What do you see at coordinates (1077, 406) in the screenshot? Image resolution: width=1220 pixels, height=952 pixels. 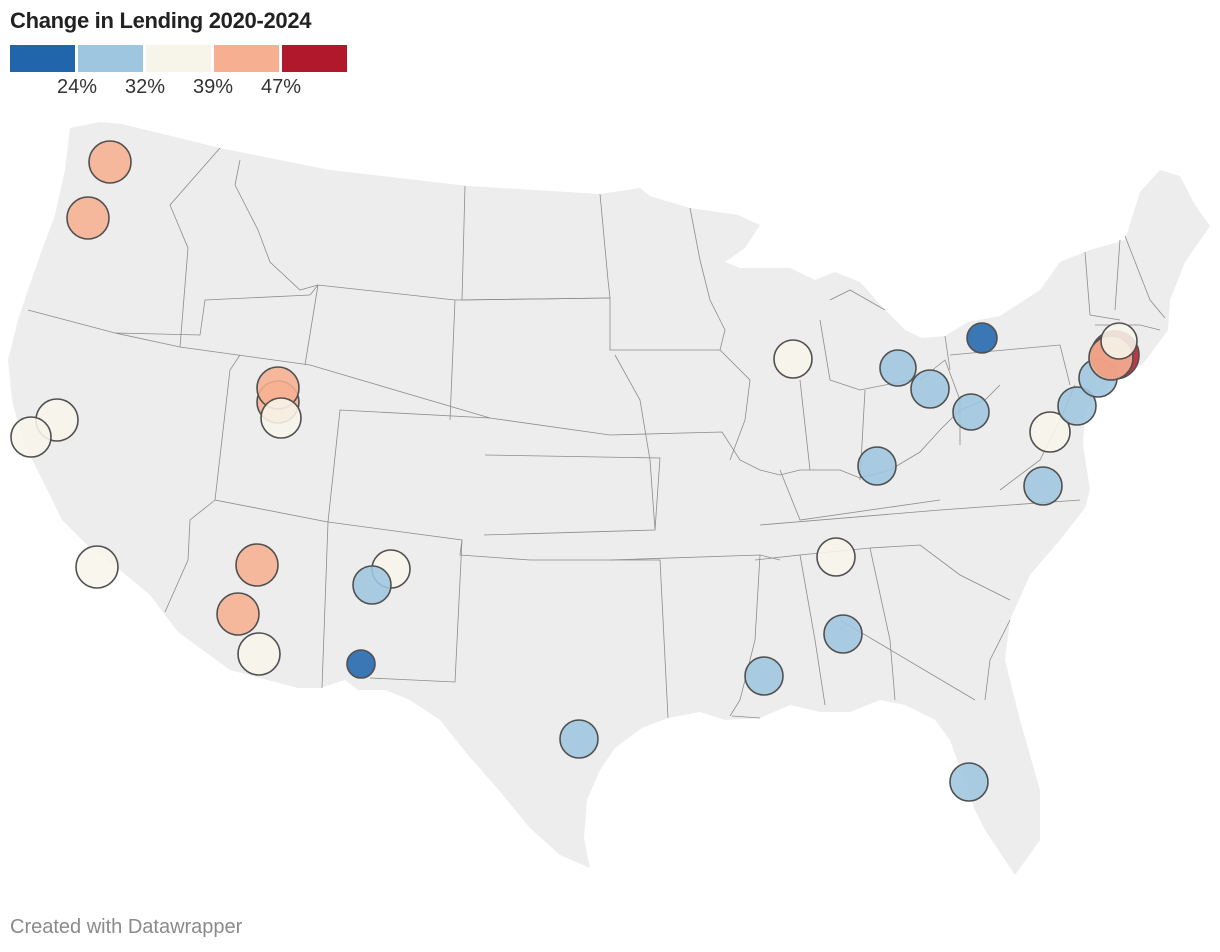 I see `city-marker-philadelphia` at bounding box center [1077, 406].